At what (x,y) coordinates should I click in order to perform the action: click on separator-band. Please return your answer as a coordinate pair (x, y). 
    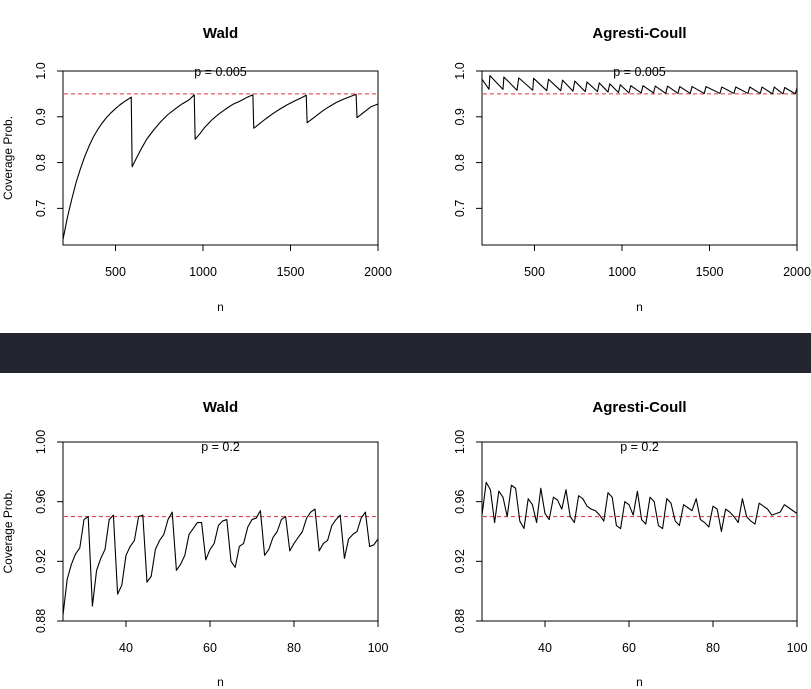
    Looking at the image, I should click on (405, 353).